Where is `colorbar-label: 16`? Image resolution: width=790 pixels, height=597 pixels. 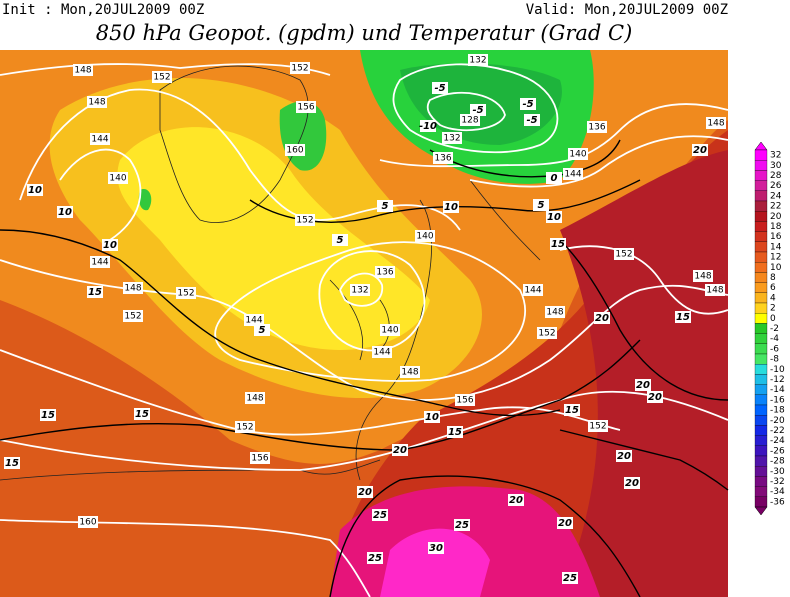
colorbar-label: 16 is located at coordinates (776, 237).